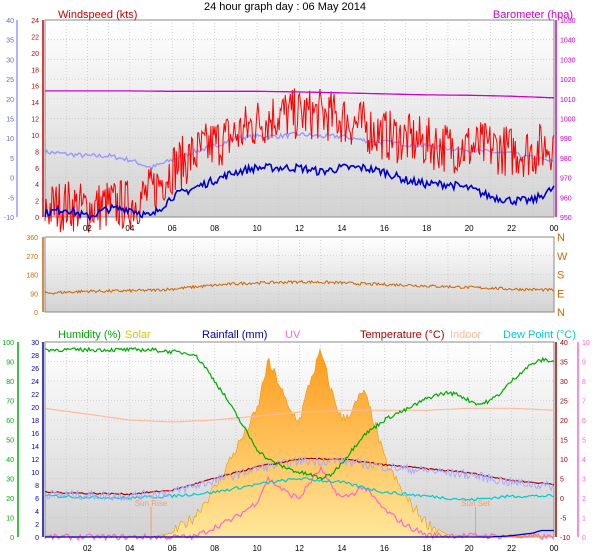 Image resolution: width=600 pixels, height=555 pixels. What do you see at coordinates (37, 202) in the screenshot?
I see `kts-tick-label: 2` at bounding box center [37, 202].